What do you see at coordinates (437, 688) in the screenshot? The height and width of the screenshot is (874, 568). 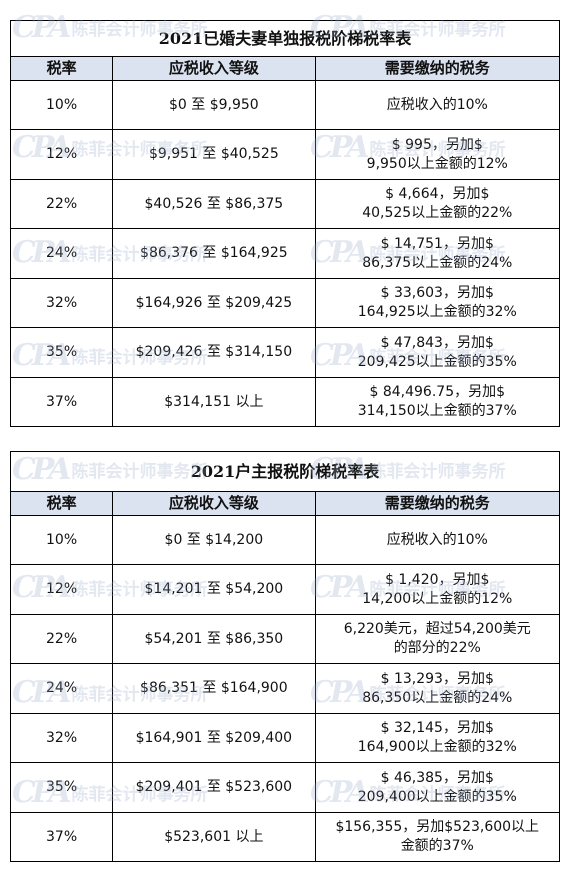 I see `tax-cell: $ 13,293，另加$ 86,350以上金额的24%` at bounding box center [437, 688].